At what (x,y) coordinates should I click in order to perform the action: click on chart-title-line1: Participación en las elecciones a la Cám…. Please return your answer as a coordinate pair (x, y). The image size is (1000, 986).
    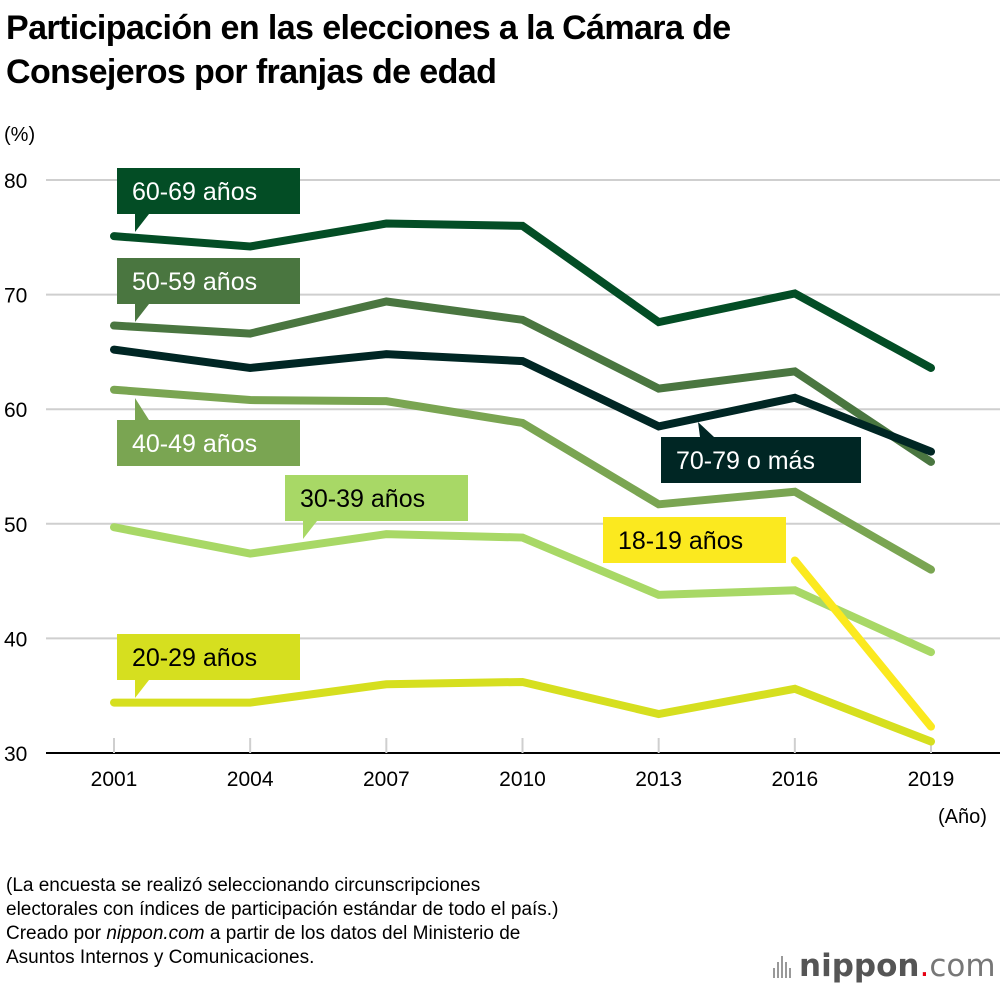
    Looking at the image, I should click on (368, 28).